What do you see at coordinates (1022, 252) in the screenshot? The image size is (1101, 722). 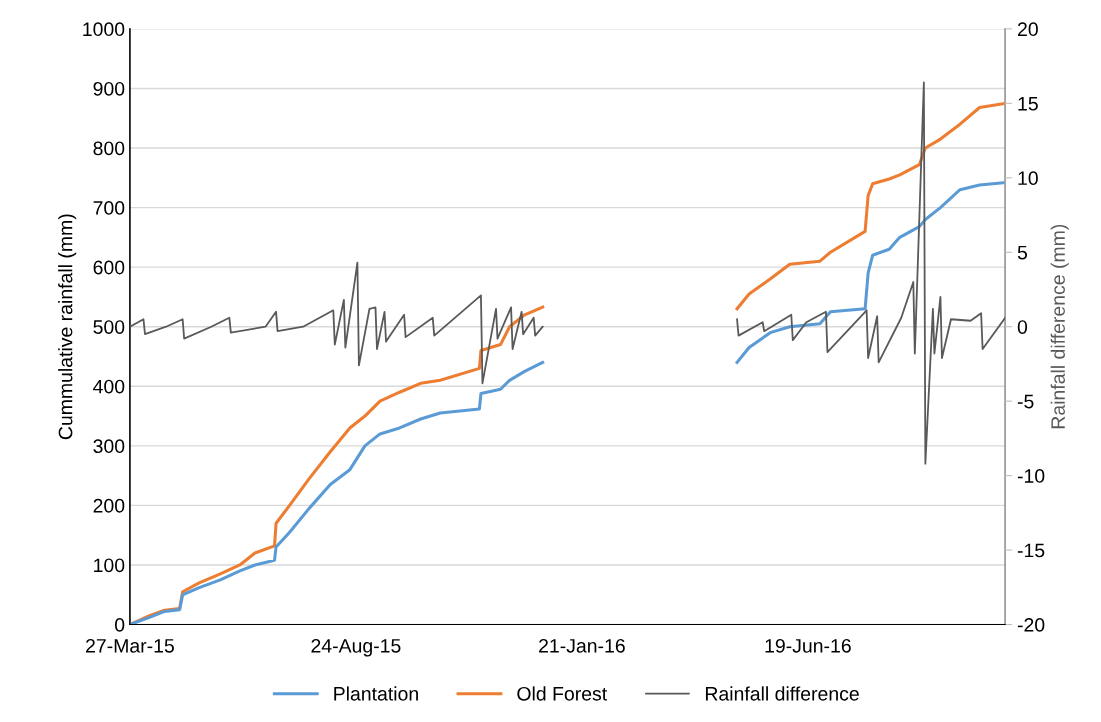 I see `y2-tick-label: 5` at bounding box center [1022, 252].